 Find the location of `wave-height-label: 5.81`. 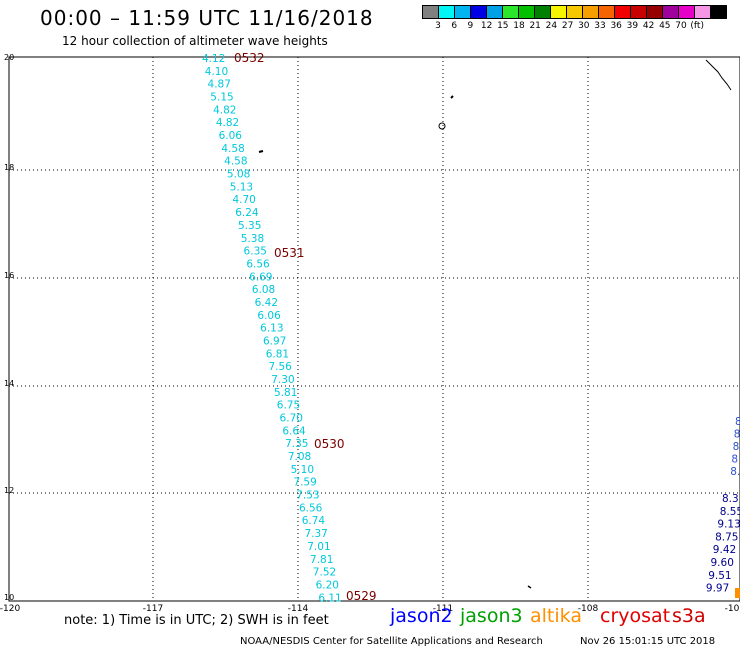

wave-height-label: 5.81 is located at coordinates (285, 393).